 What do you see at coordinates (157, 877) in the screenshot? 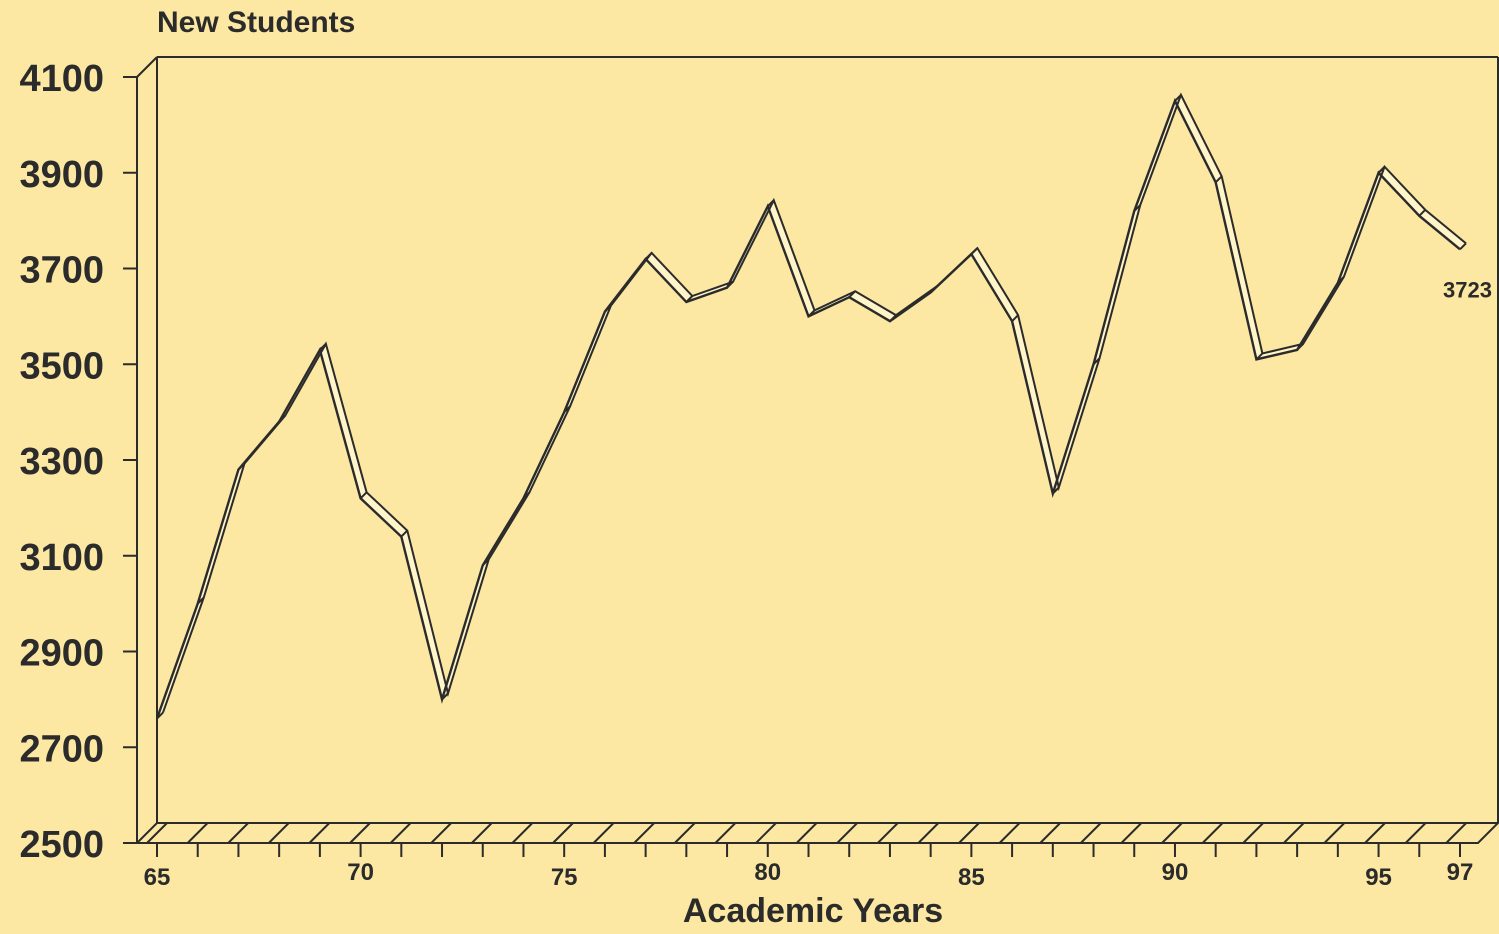
I see `x-tick-label: 65` at bounding box center [157, 877].